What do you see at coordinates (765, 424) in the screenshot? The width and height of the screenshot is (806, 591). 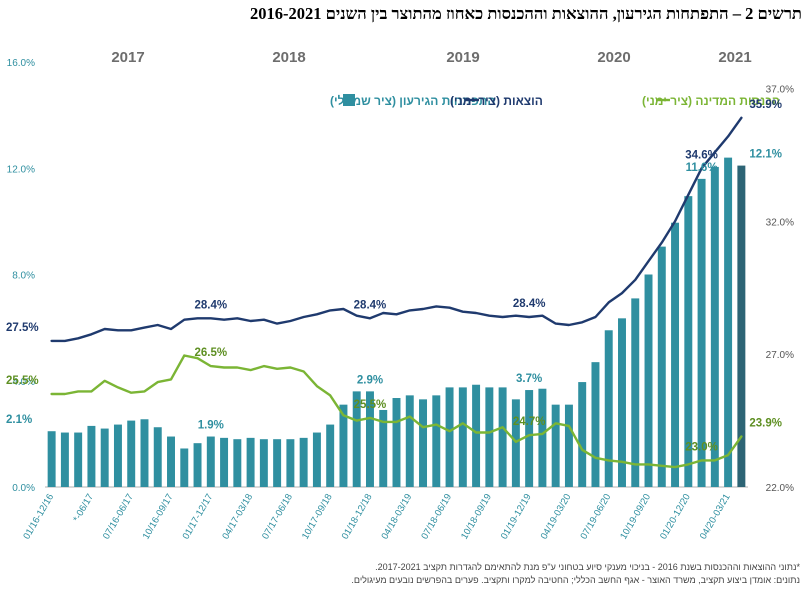 I see `data-label-revenue: 23.9%` at bounding box center [765, 424].